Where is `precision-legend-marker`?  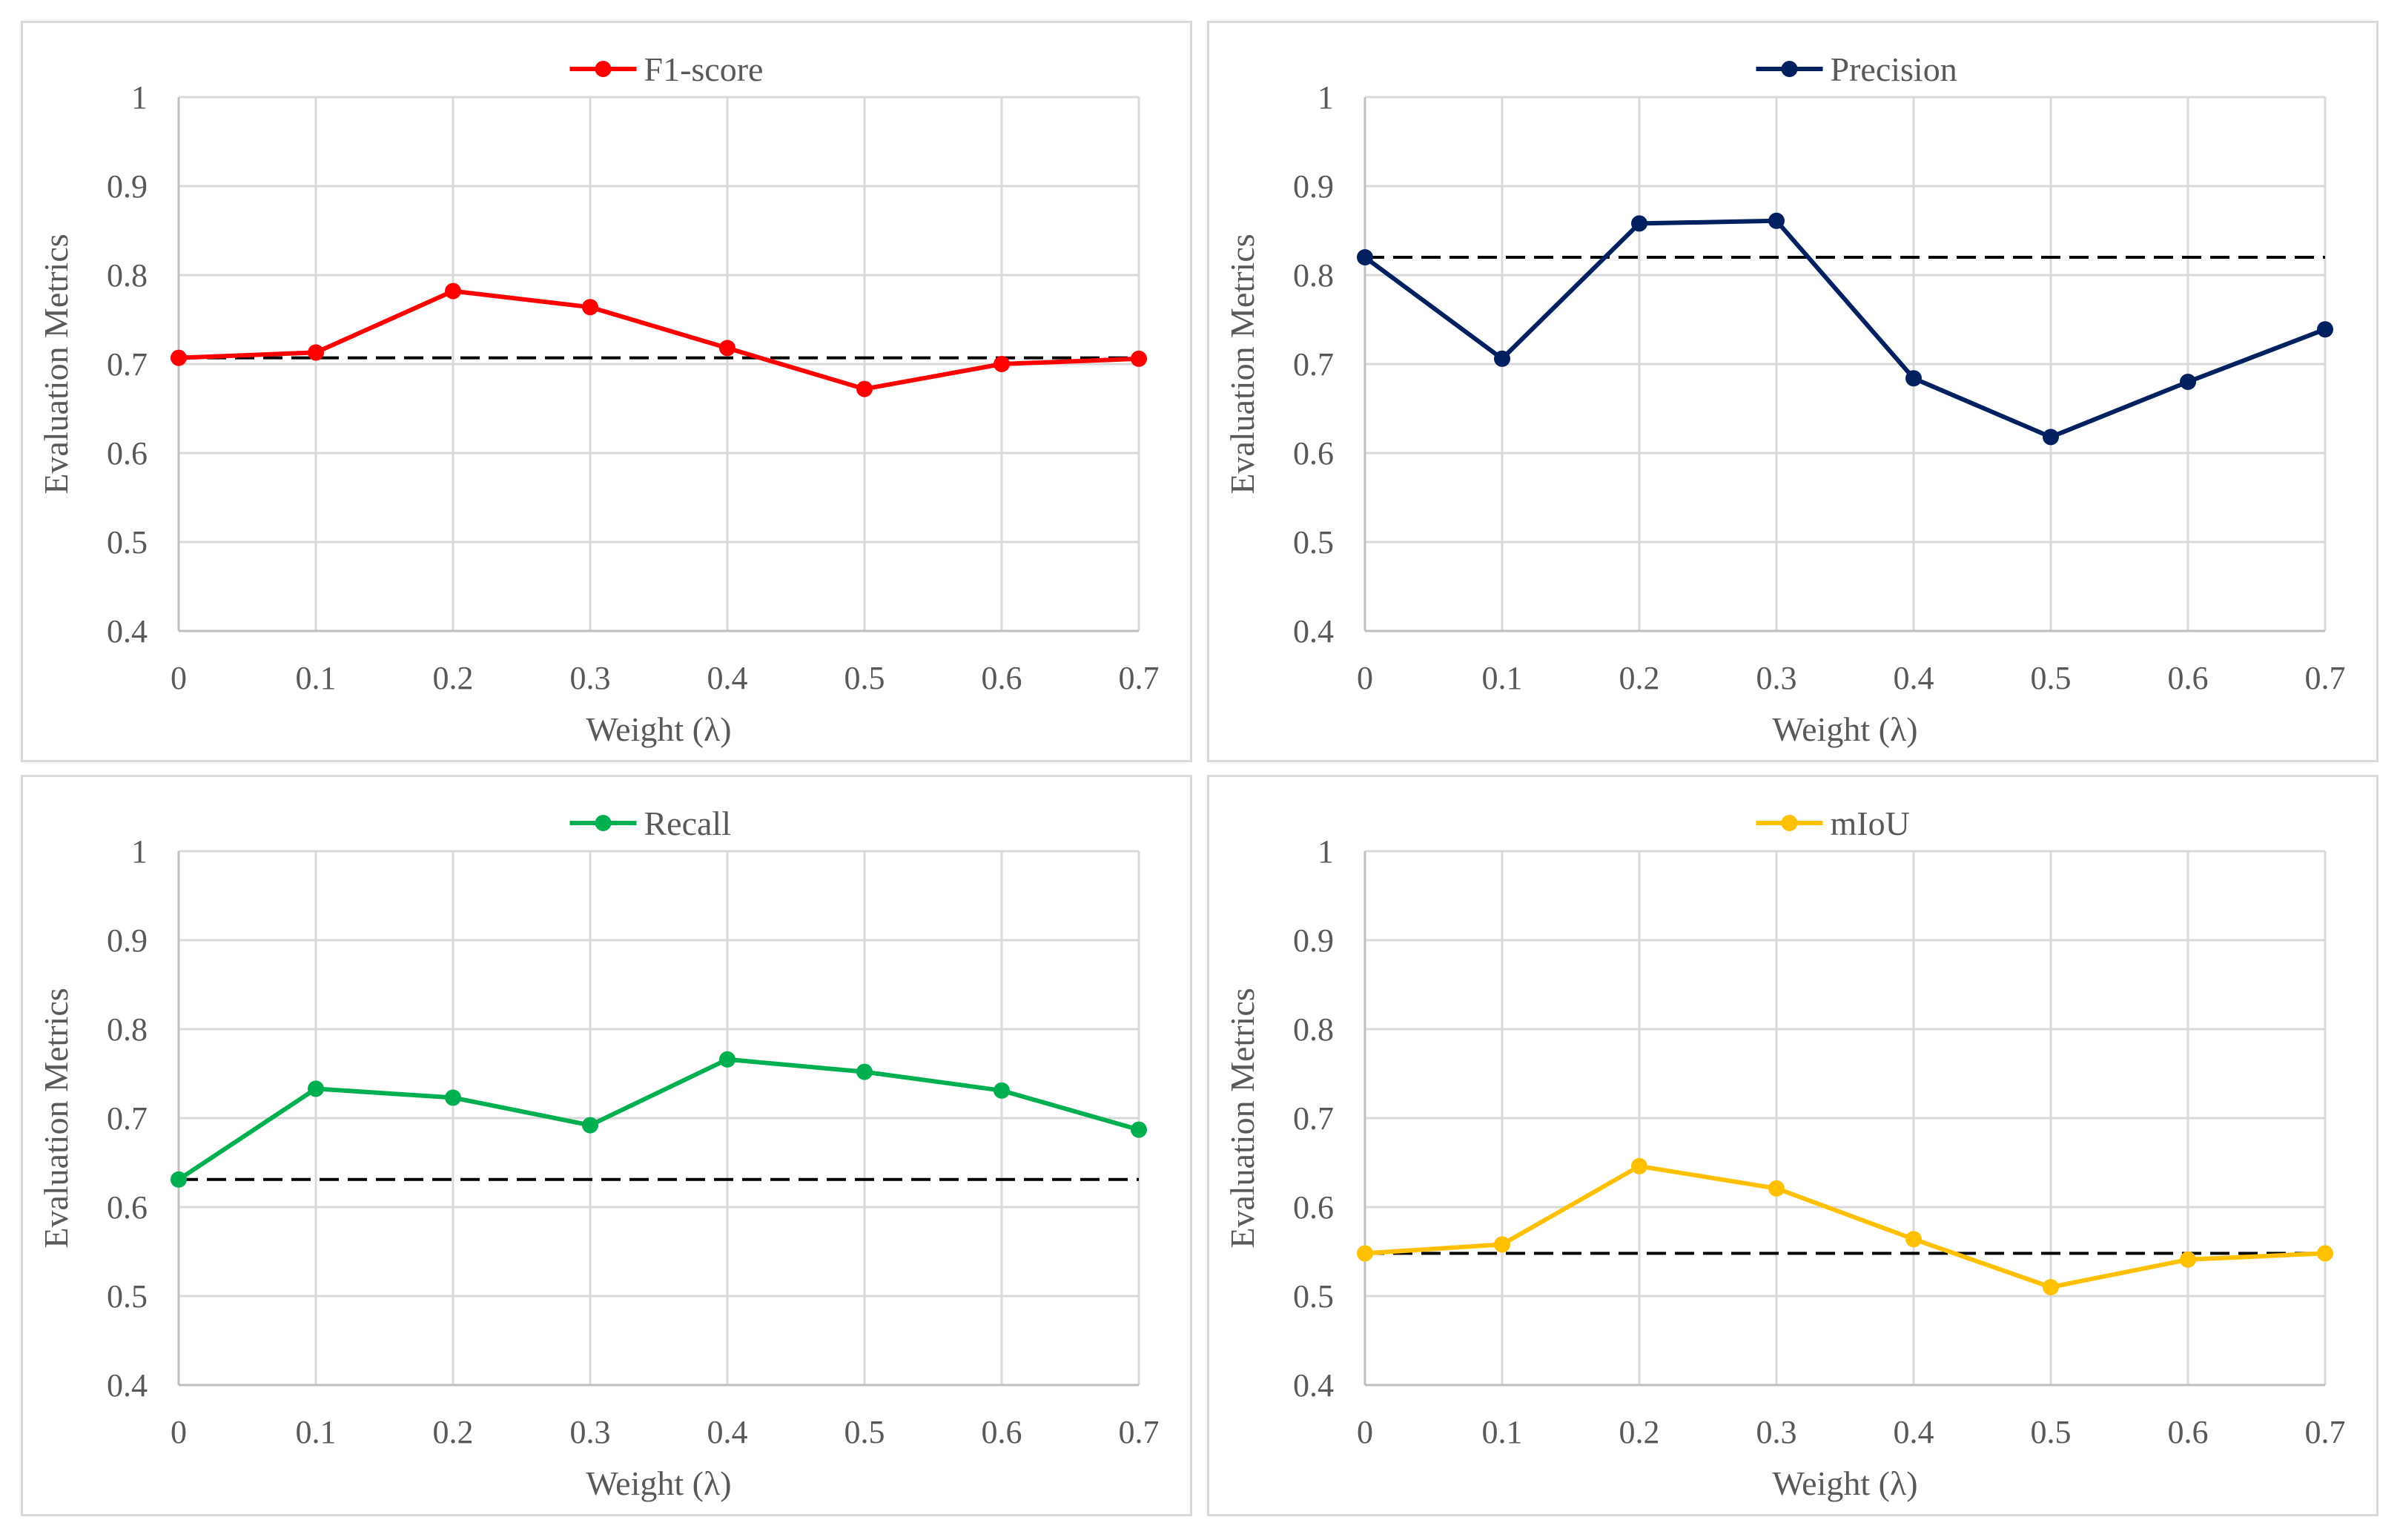
precision-legend-marker is located at coordinates (1789, 69).